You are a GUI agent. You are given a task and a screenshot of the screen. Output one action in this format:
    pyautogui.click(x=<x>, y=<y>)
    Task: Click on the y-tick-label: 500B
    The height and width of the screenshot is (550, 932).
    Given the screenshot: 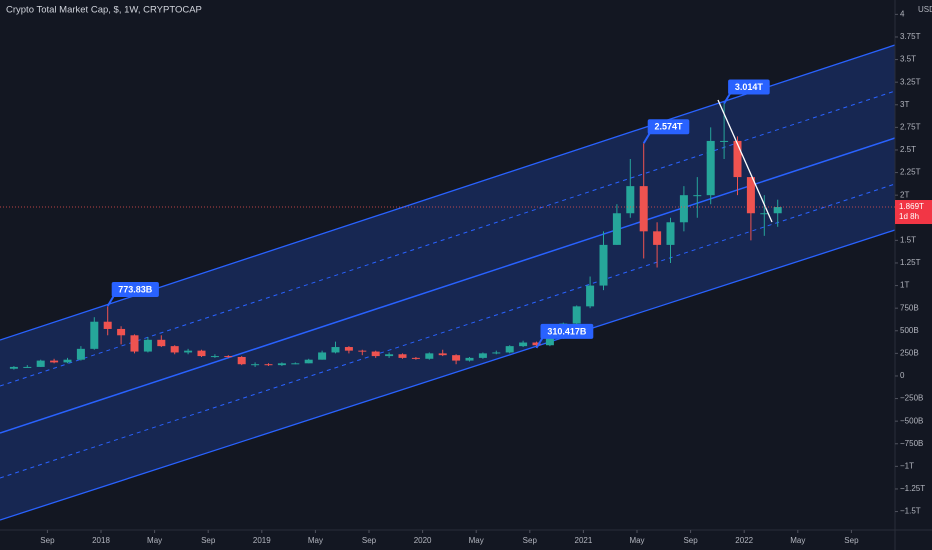 What is the action you would take?
    pyautogui.click(x=909, y=330)
    